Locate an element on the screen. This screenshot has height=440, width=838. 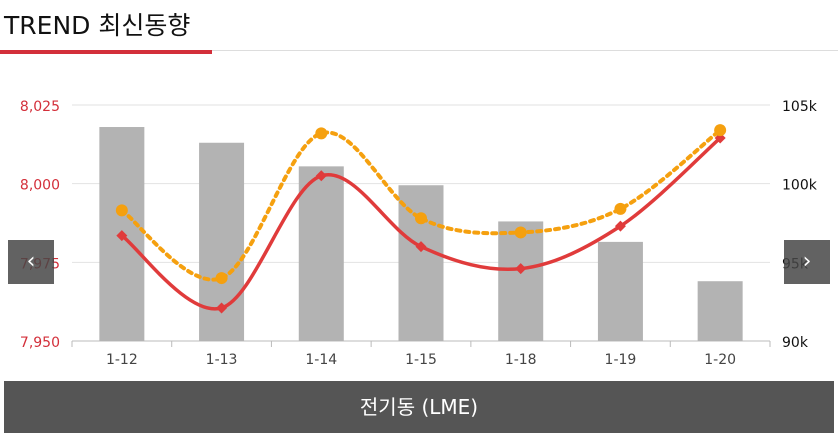
x-axis-ticks: 1-12 1-13 1-14 1-15 1-18 1-19 1-20 is located at coordinates (421, 354).